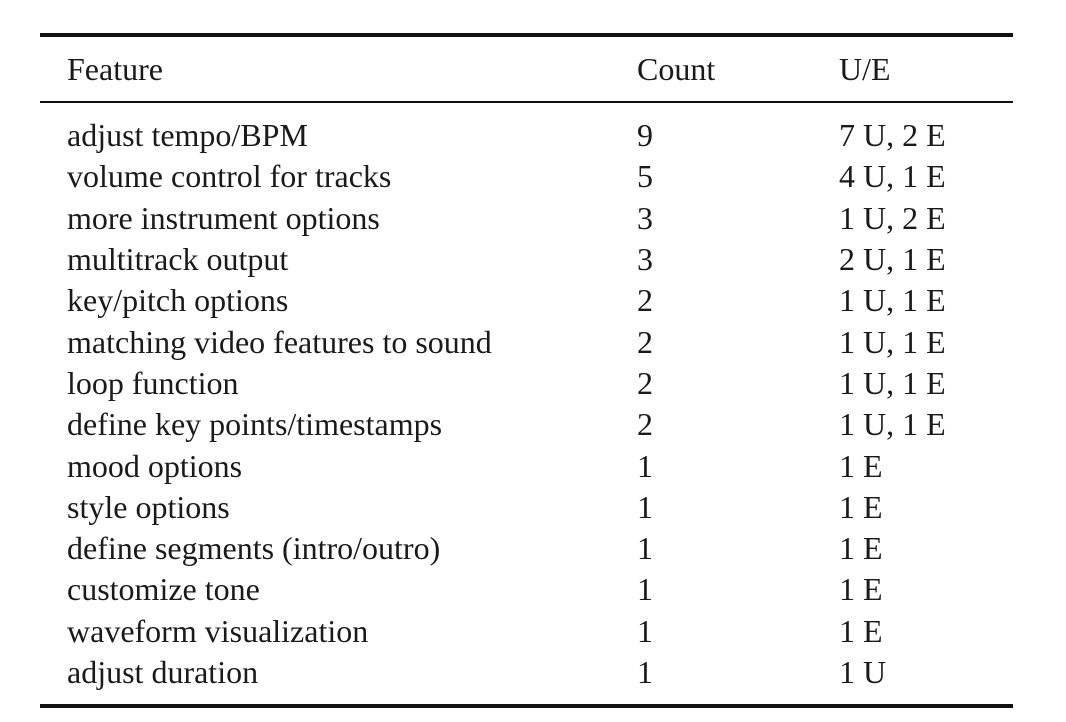  Describe the element at coordinates (163, 589) in the screenshot. I see `cell-feature: customize tone` at that location.